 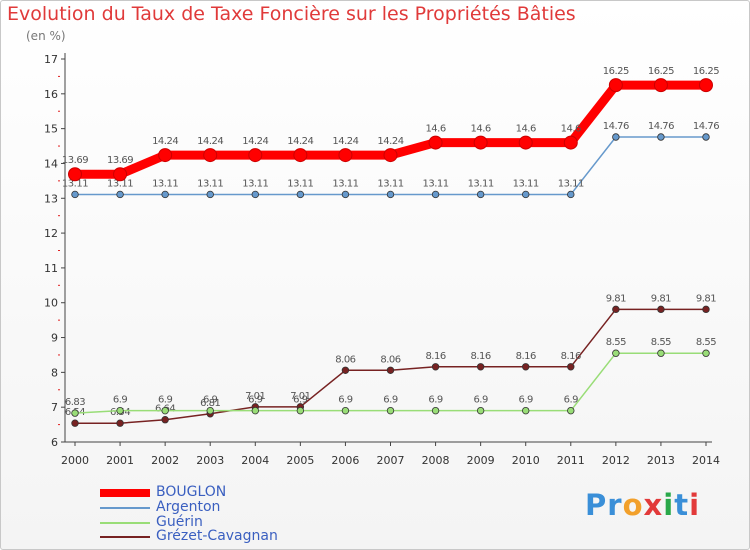 I want to click on y-tick-label: 17, so click(x=51, y=59).